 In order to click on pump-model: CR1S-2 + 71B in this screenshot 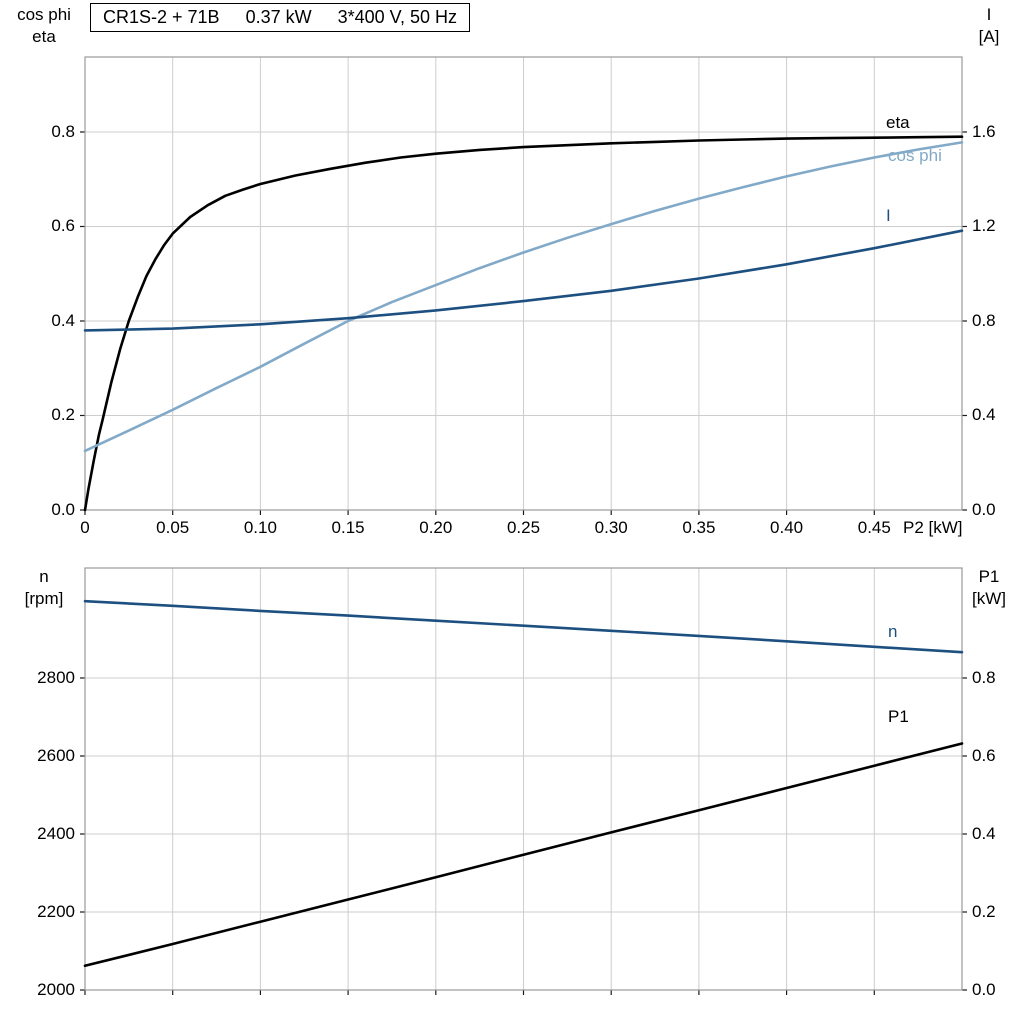, I will do `click(161, 17)`.